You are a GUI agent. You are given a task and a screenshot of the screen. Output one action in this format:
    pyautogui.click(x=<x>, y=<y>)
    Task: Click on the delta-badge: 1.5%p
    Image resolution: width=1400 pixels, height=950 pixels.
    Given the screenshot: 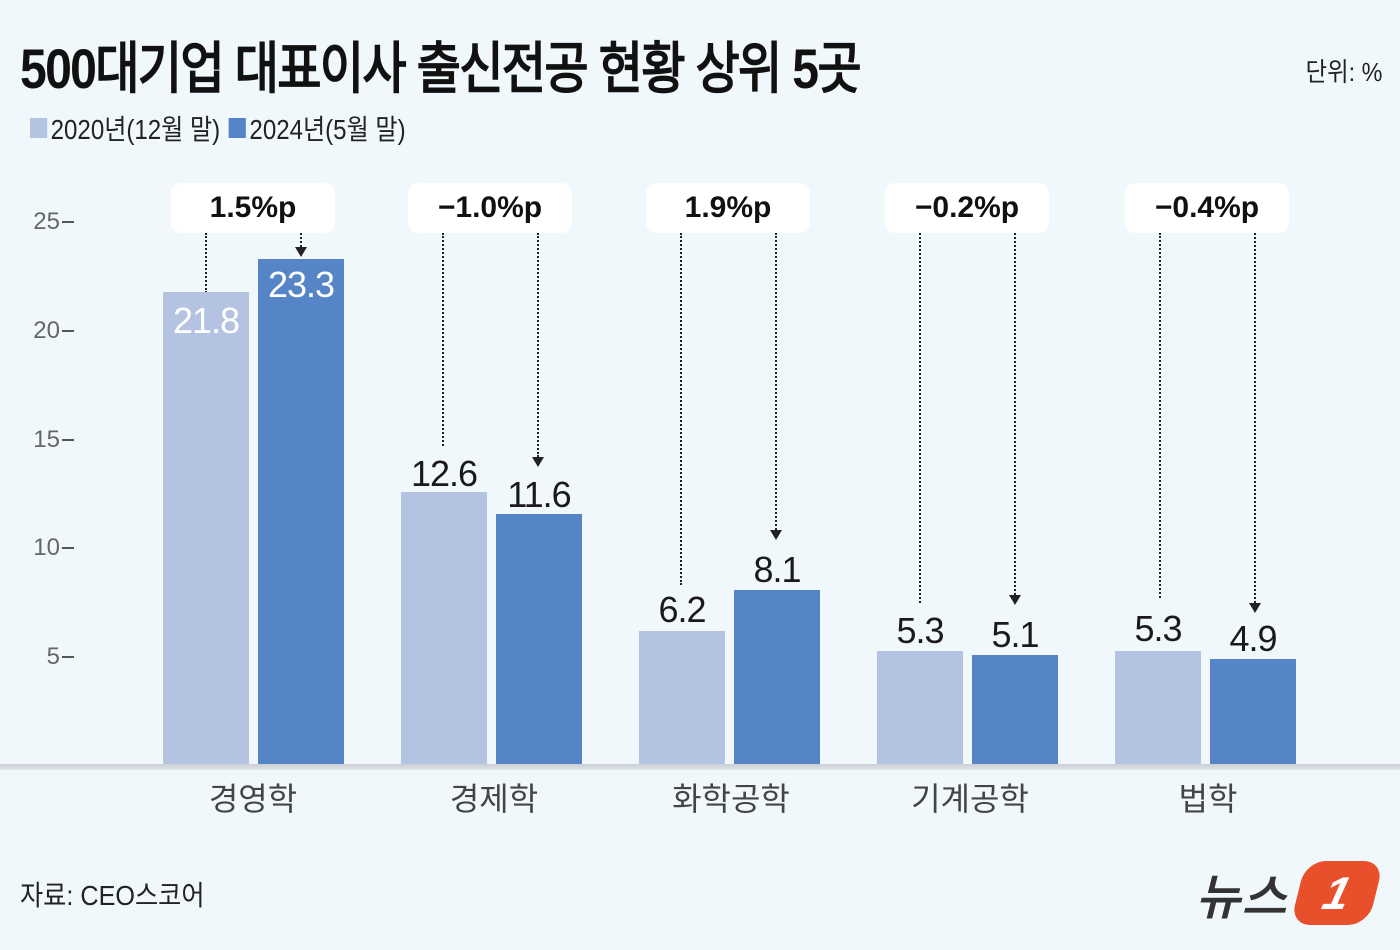 What is the action you would take?
    pyautogui.click(x=253, y=208)
    